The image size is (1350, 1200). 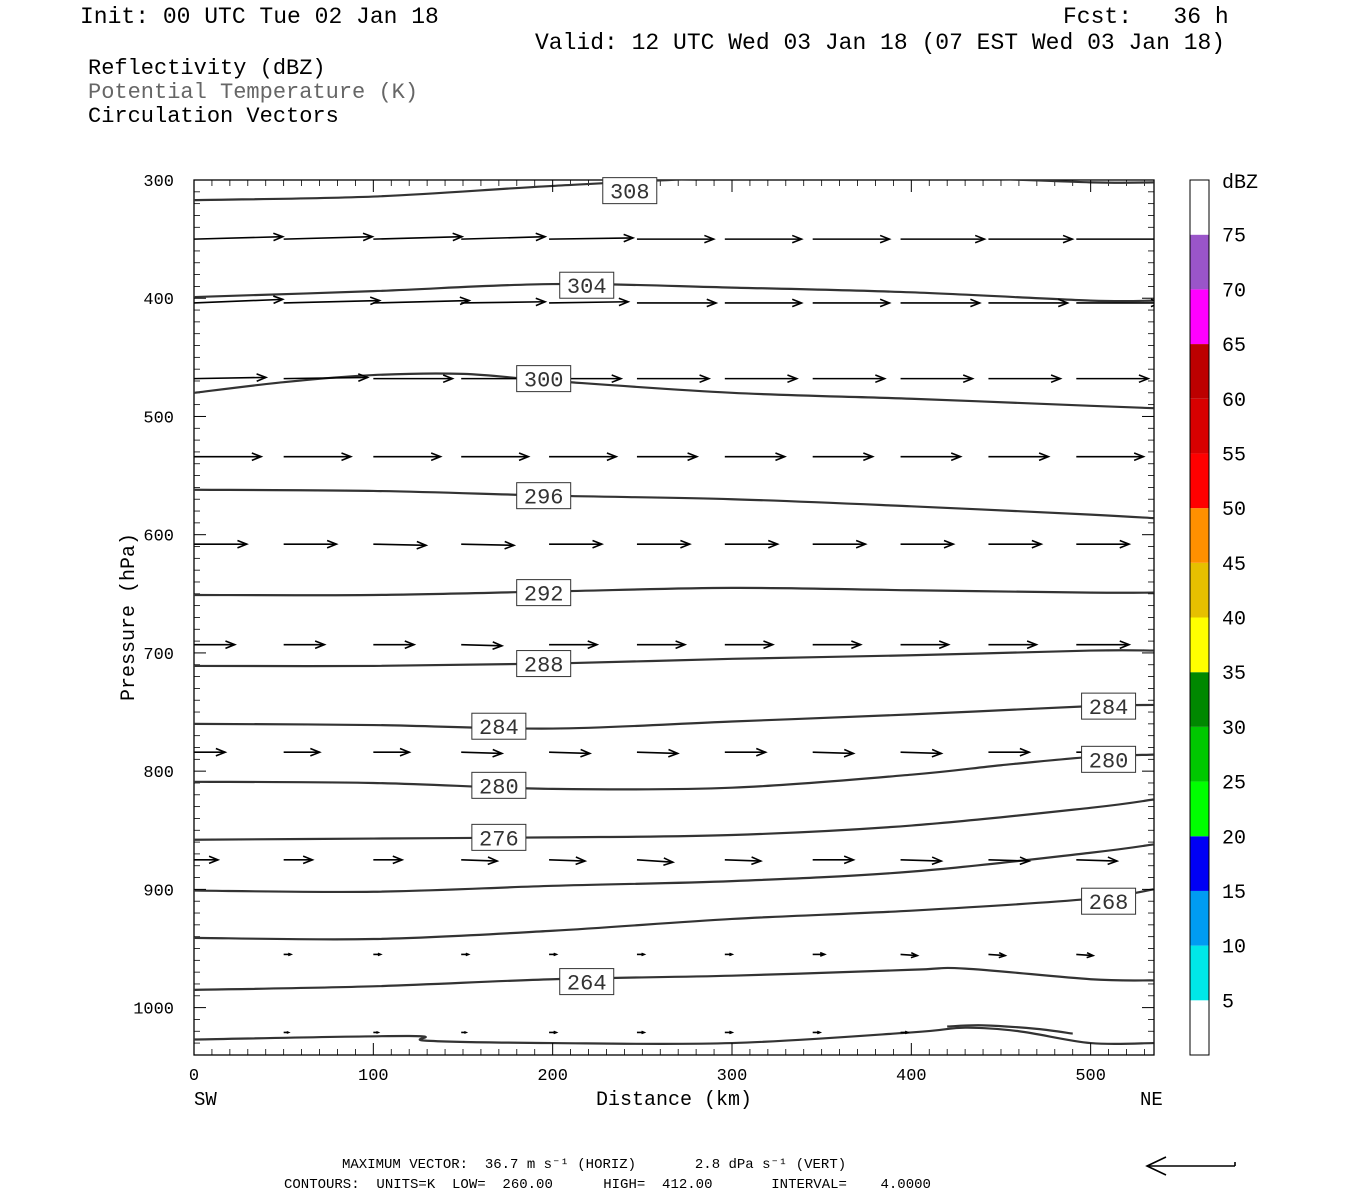 I want to click on legend-circulation-vectors: Circulation Vectors, so click(x=213, y=116).